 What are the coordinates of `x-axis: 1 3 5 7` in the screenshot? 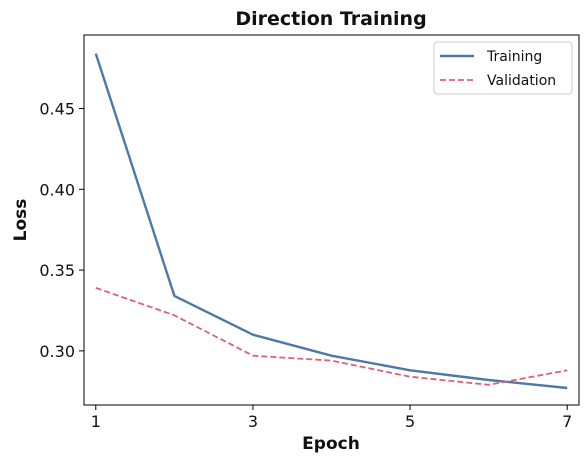 It's located at (331, 418).